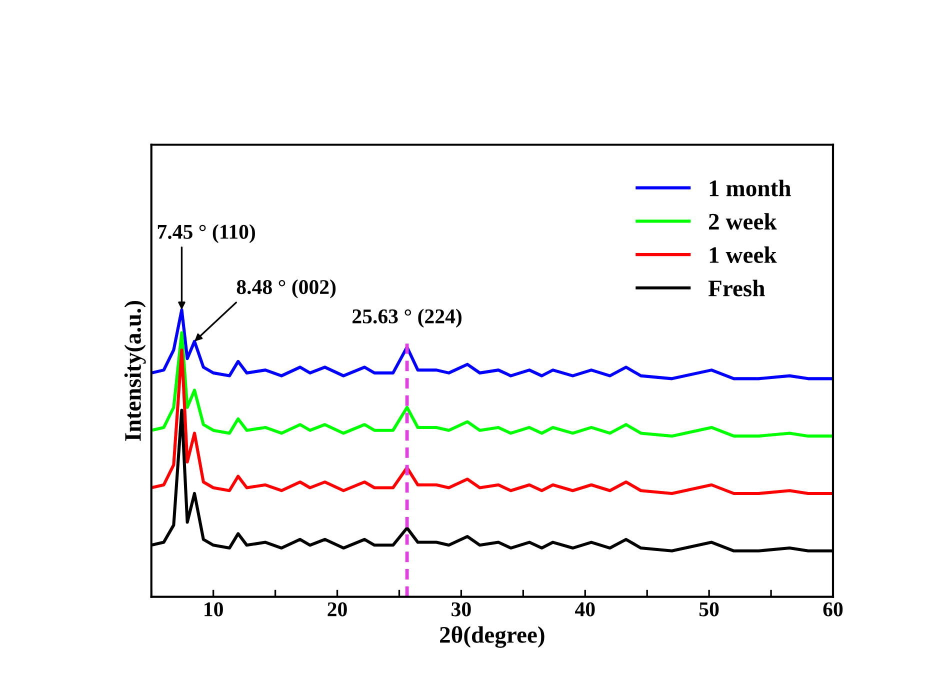 This screenshot has height=686, width=952. Describe the element at coordinates (206, 234) in the screenshot. I see `annotation: 7.45 ° (110)` at that location.